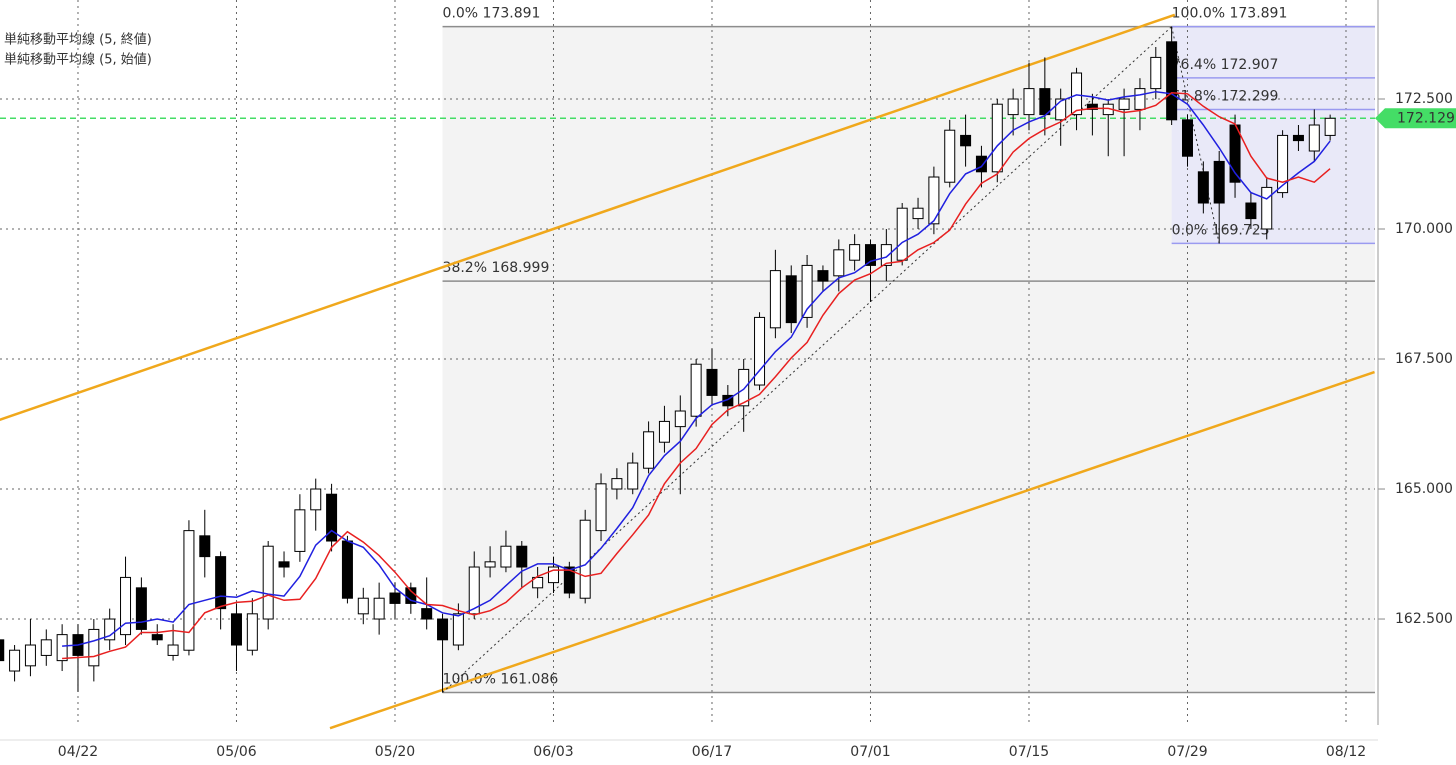 The width and height of the screenshot is (1456, 765). I want to click on legend-entry: 単純移動平均線 (5, 終値), so click(78, 40).